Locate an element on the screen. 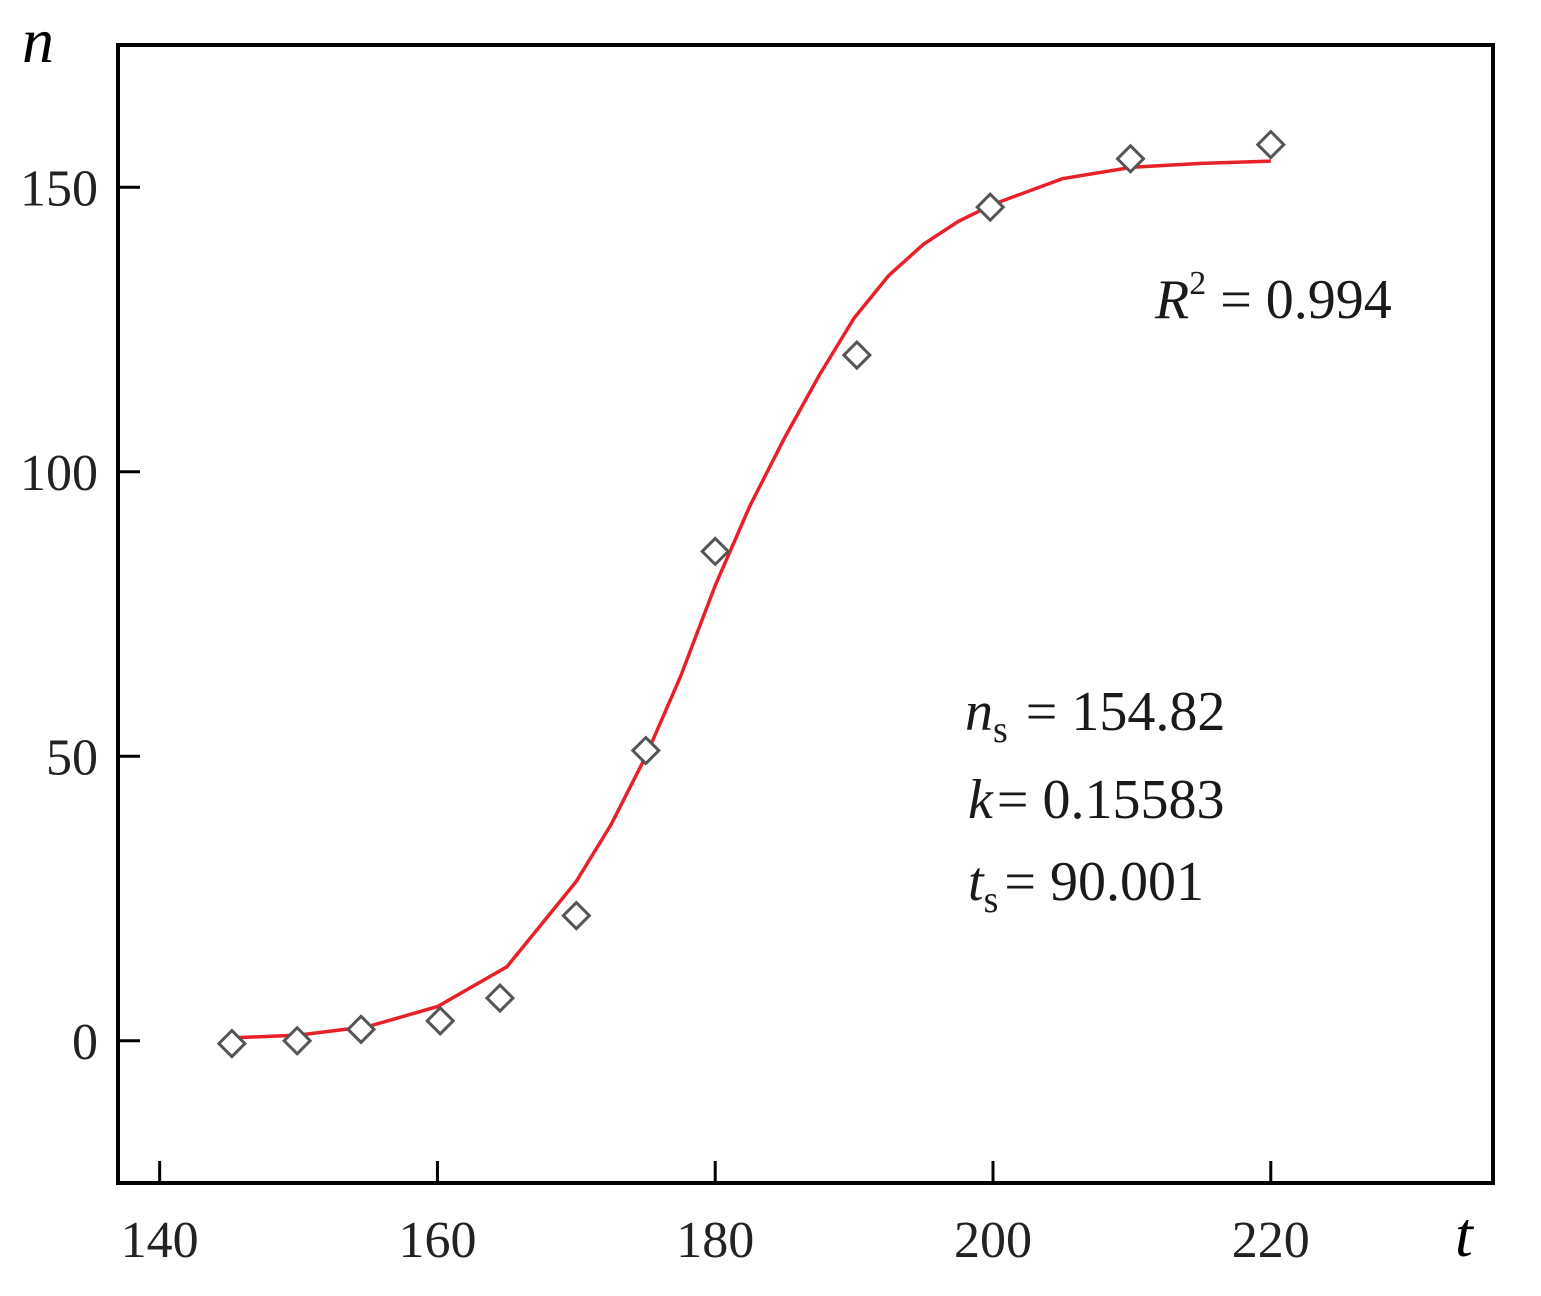 Image resolution: width=1541 pixels, height=1296 pixels. param-k-annotation: k= 0.15583 is located at coordinates (1096, 800).